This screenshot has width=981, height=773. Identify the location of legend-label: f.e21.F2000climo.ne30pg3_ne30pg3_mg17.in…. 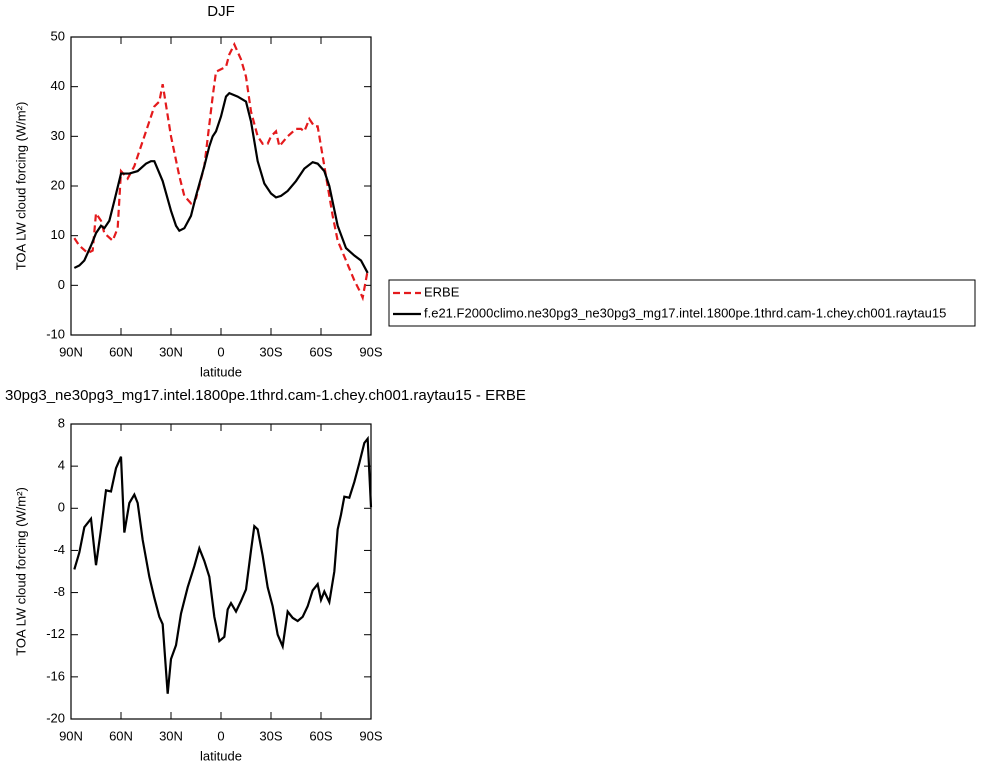
(685, 312).